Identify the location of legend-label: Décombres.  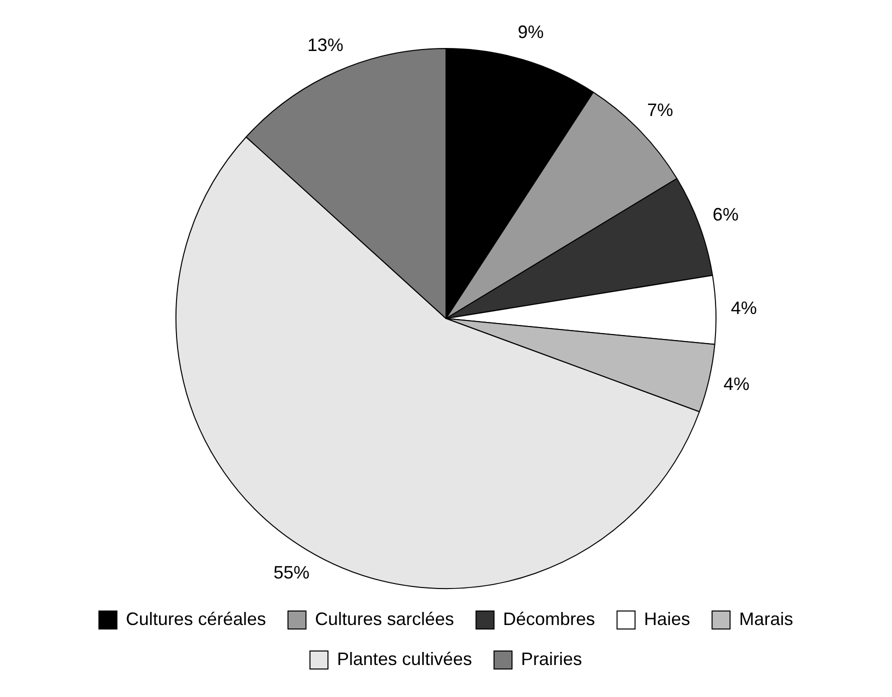
(549, 618).